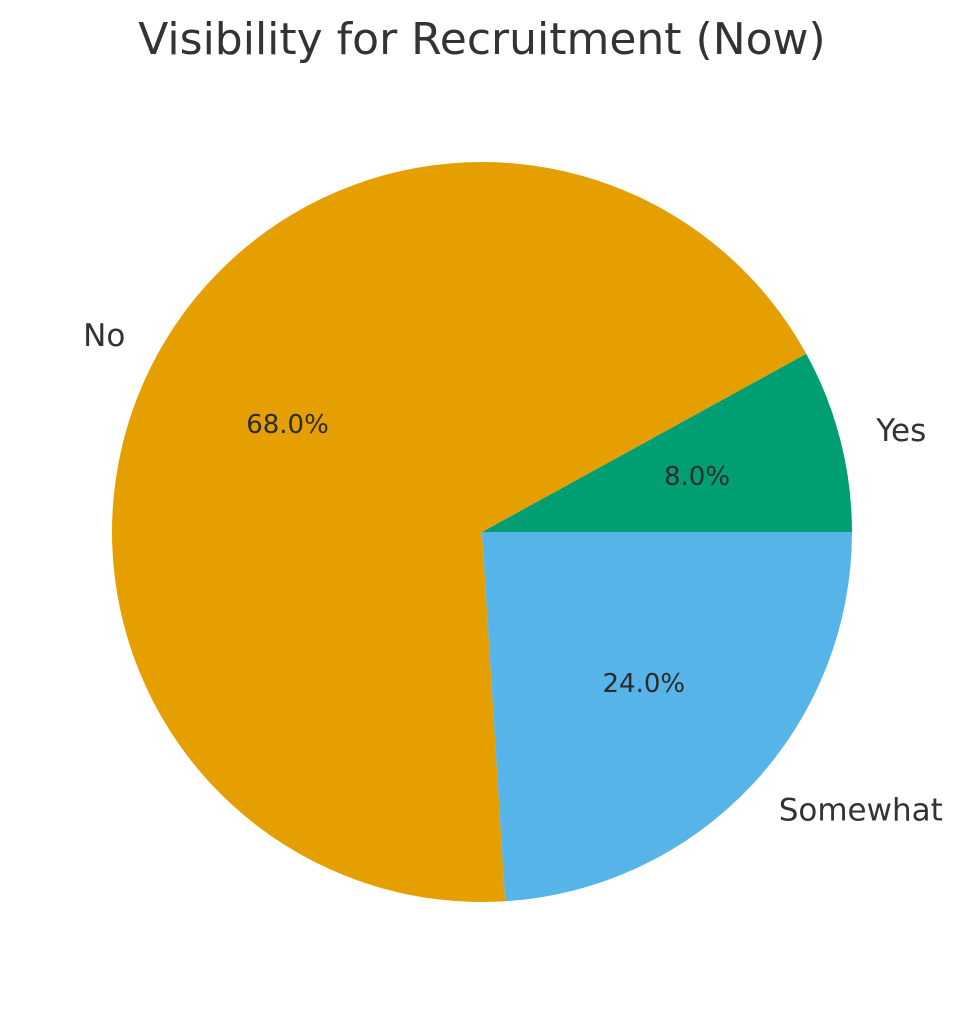 Image resolution: width=963 pixels, height=1014 pixels. Describe the element at coordinates (104, 336) in the screenshot. I see `slice-label-no: No` at that location.